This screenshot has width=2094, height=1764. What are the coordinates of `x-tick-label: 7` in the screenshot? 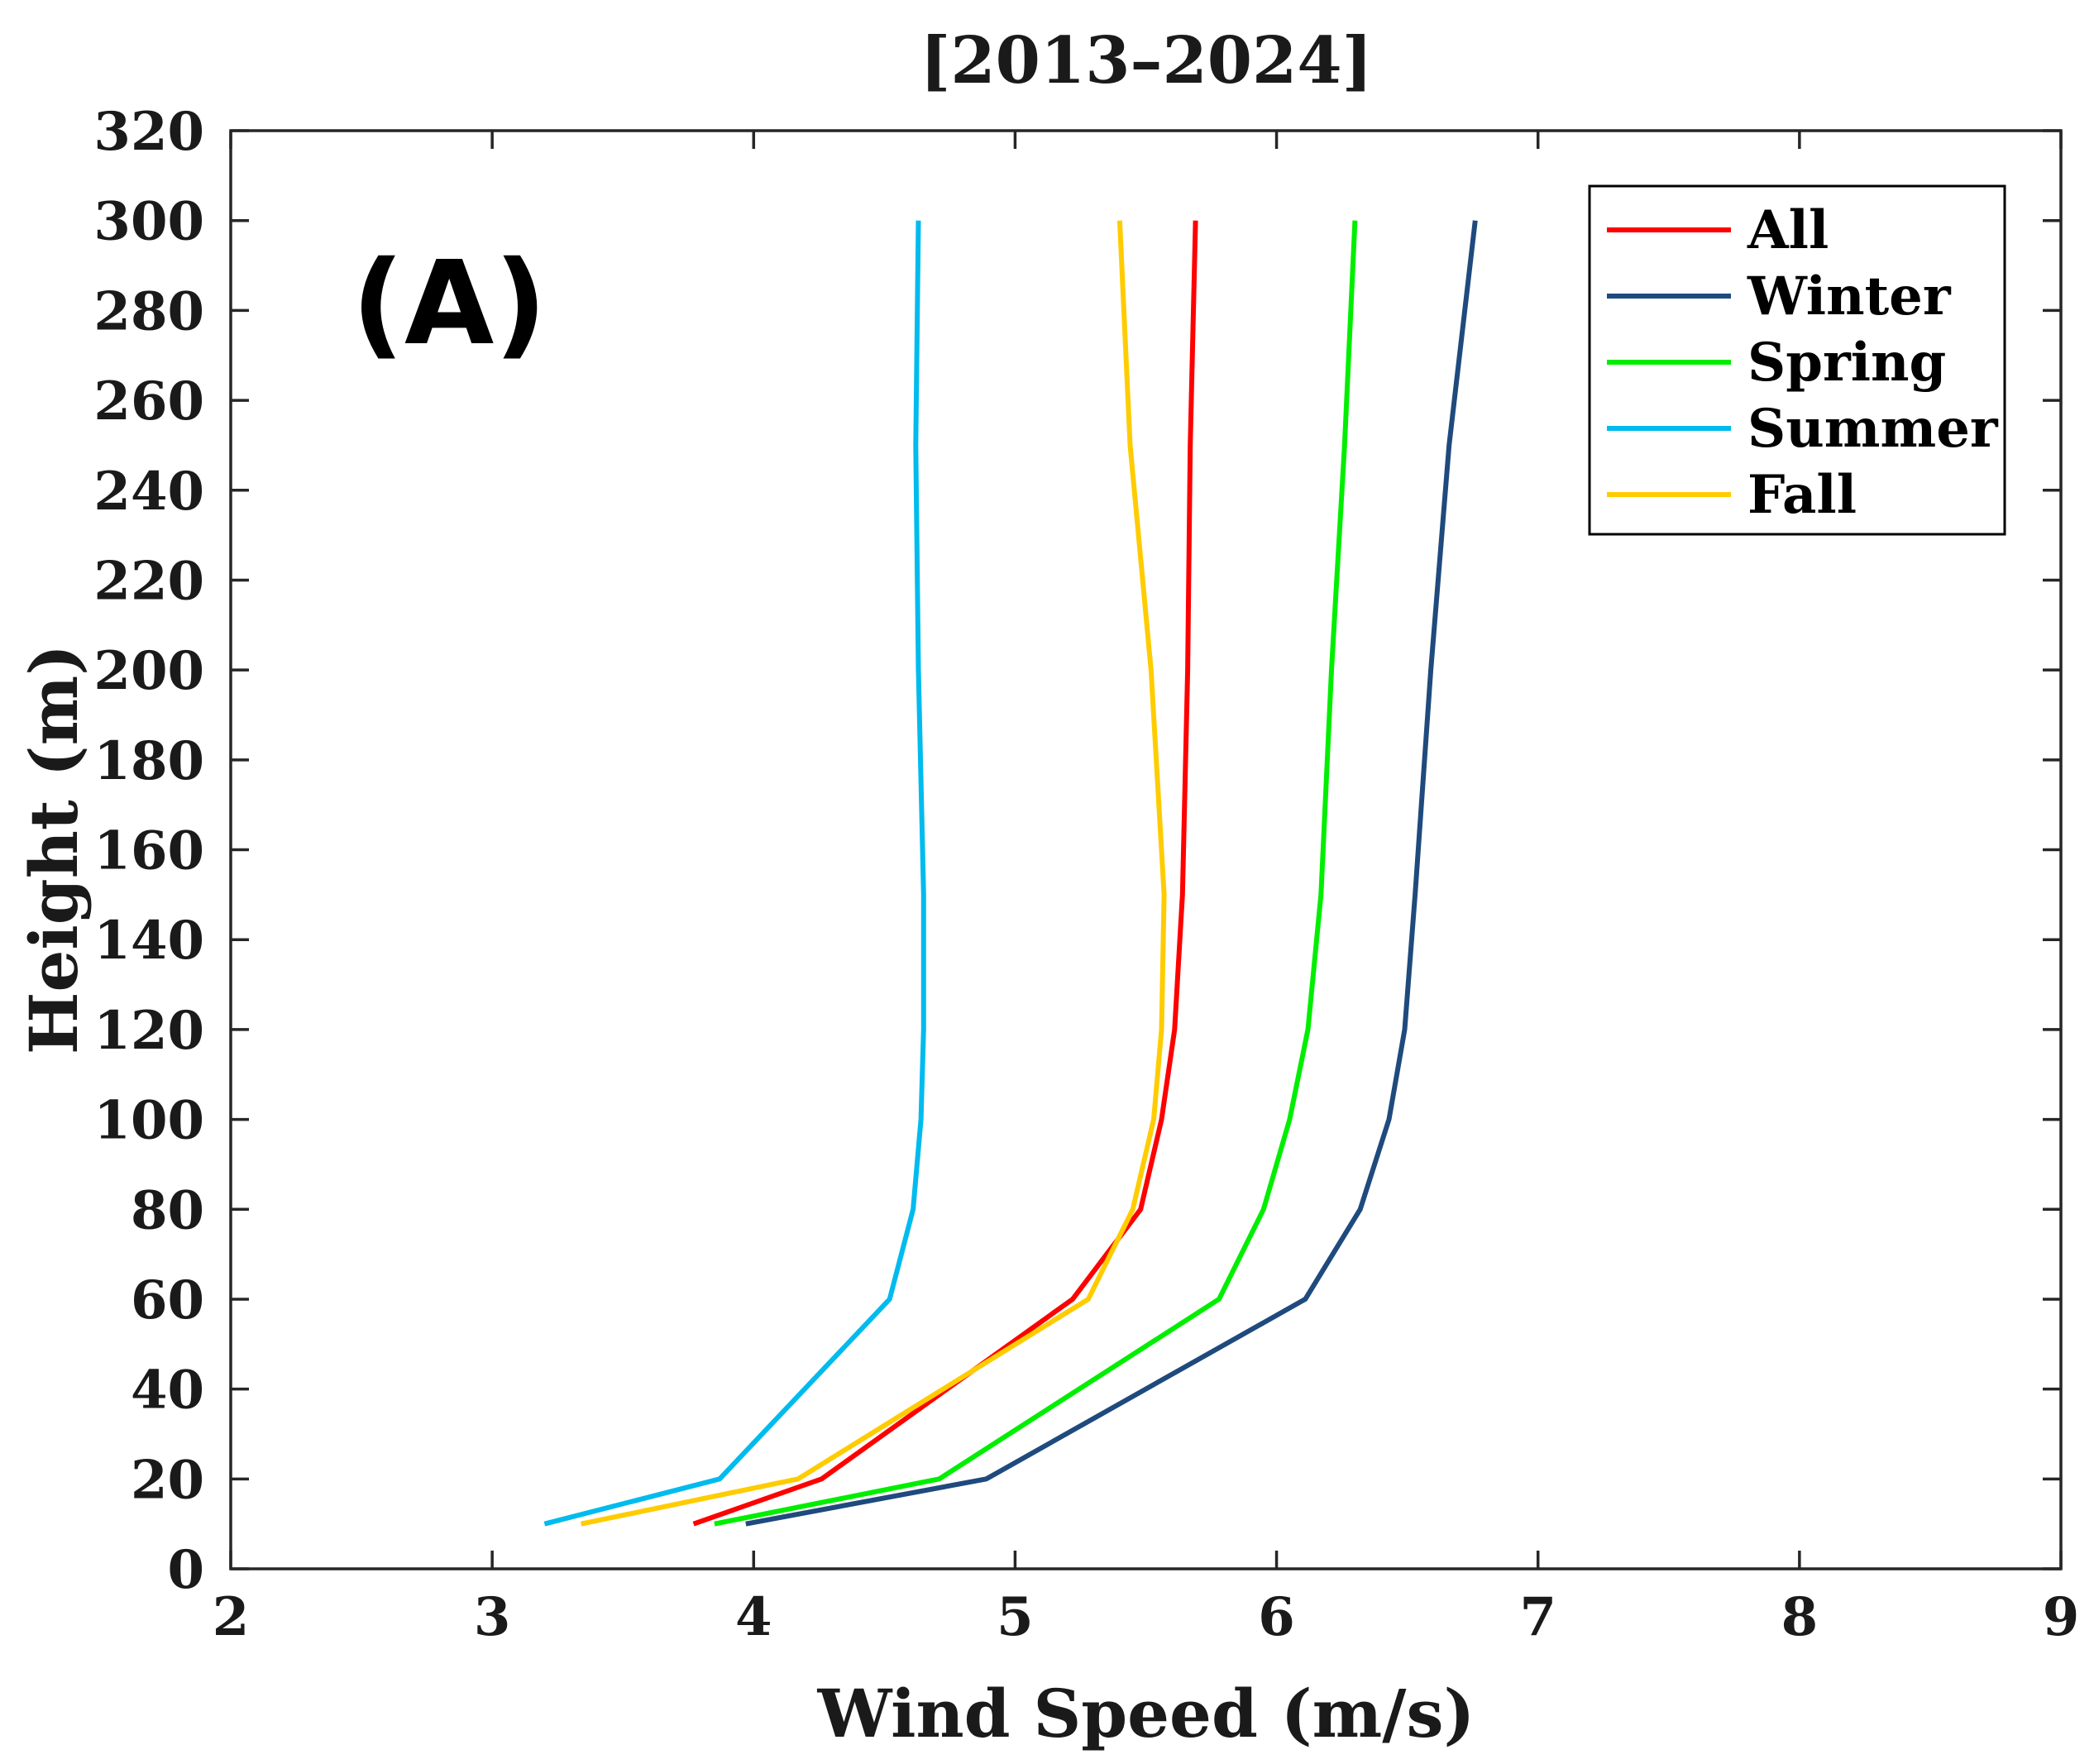 It's located at (1538, 1617).